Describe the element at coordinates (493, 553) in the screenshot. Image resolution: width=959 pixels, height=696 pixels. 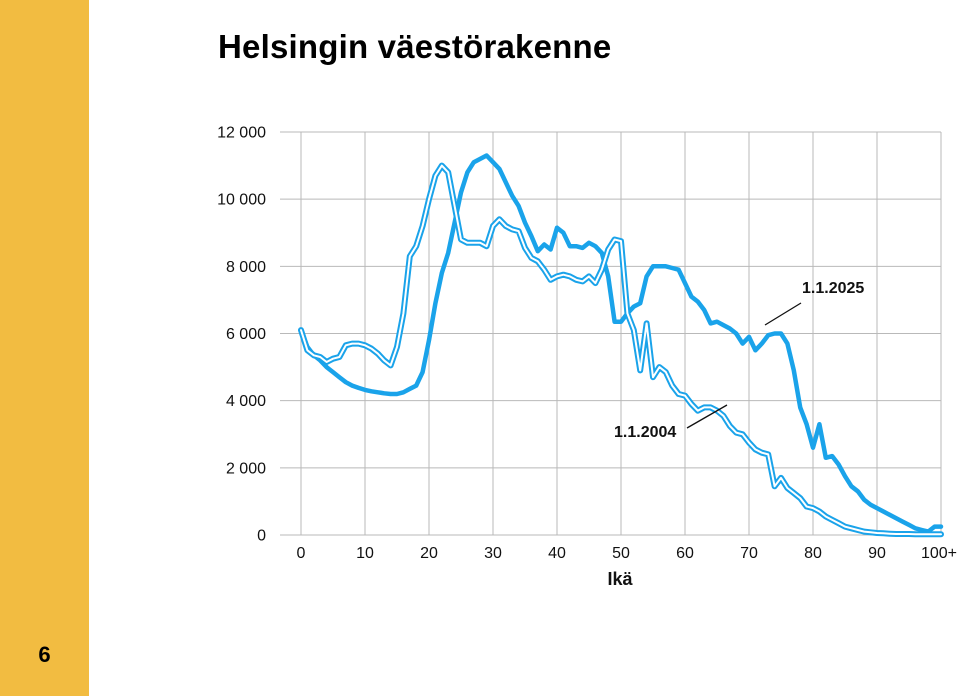
I see `x-tick-label: 30` at that location.